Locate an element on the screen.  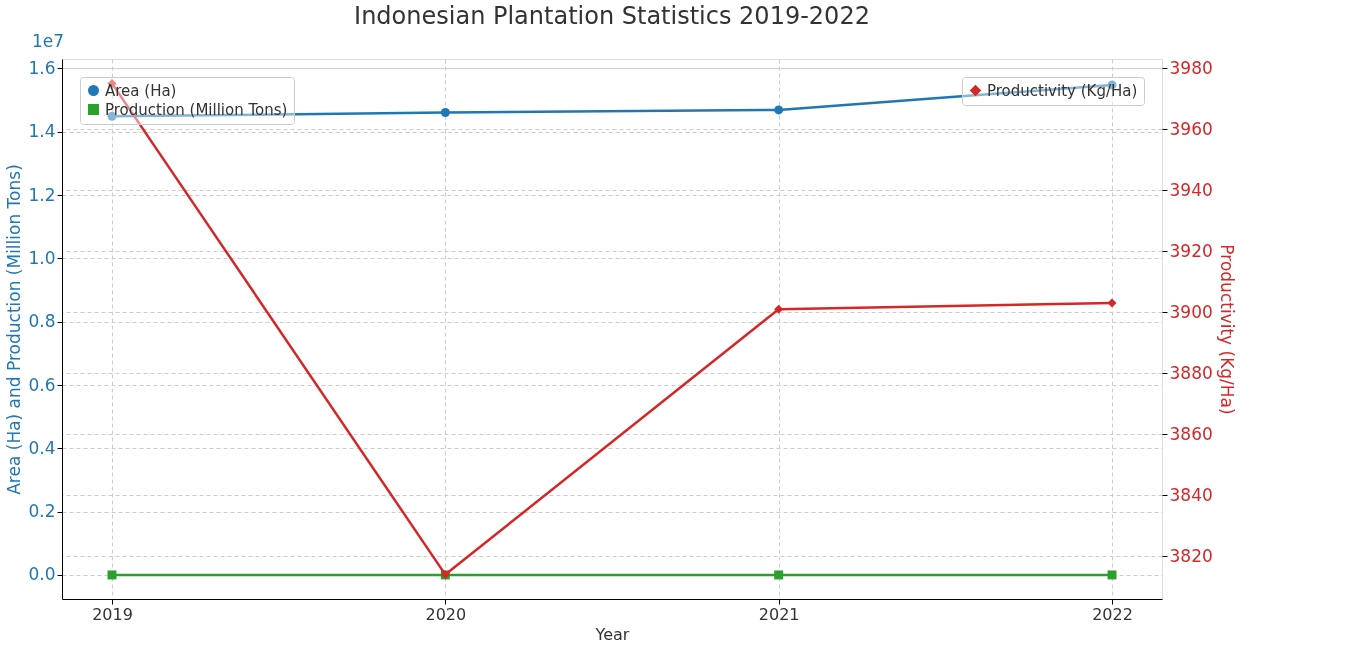
y-tick-label: 0.0 is located at coordinates (42, 574).